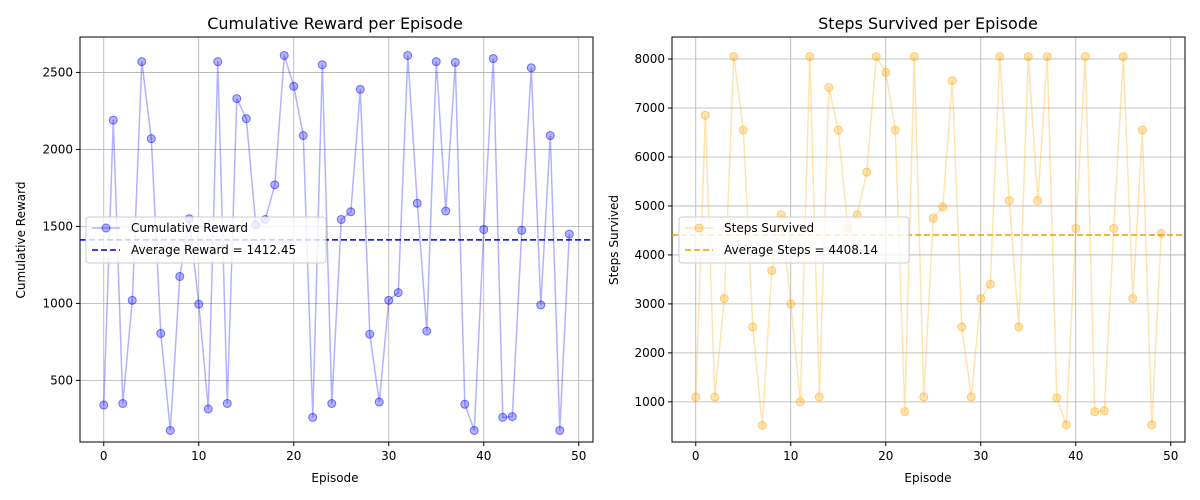  I want to click on reward-chart-title: Cumulative Reward per Episode, so click(335, 23).